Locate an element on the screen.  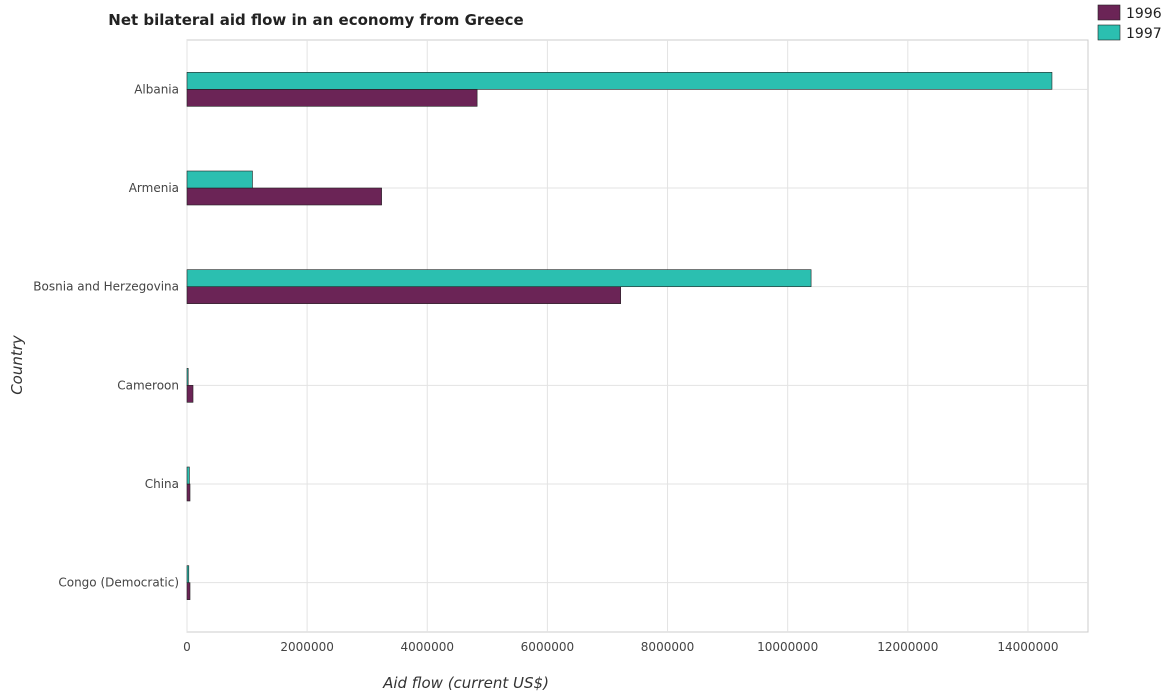
x-tick-label: 8000000 is located at coordinates (667, 647).